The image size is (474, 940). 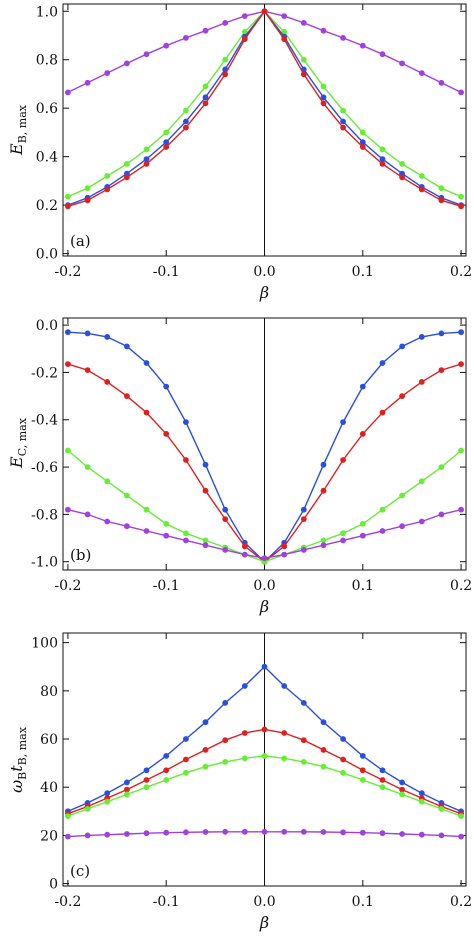 What do you see at coordinates (461, 272) in the screenshot?
I see `x-tick-label: 0.2` at bounding box center [461, 272].